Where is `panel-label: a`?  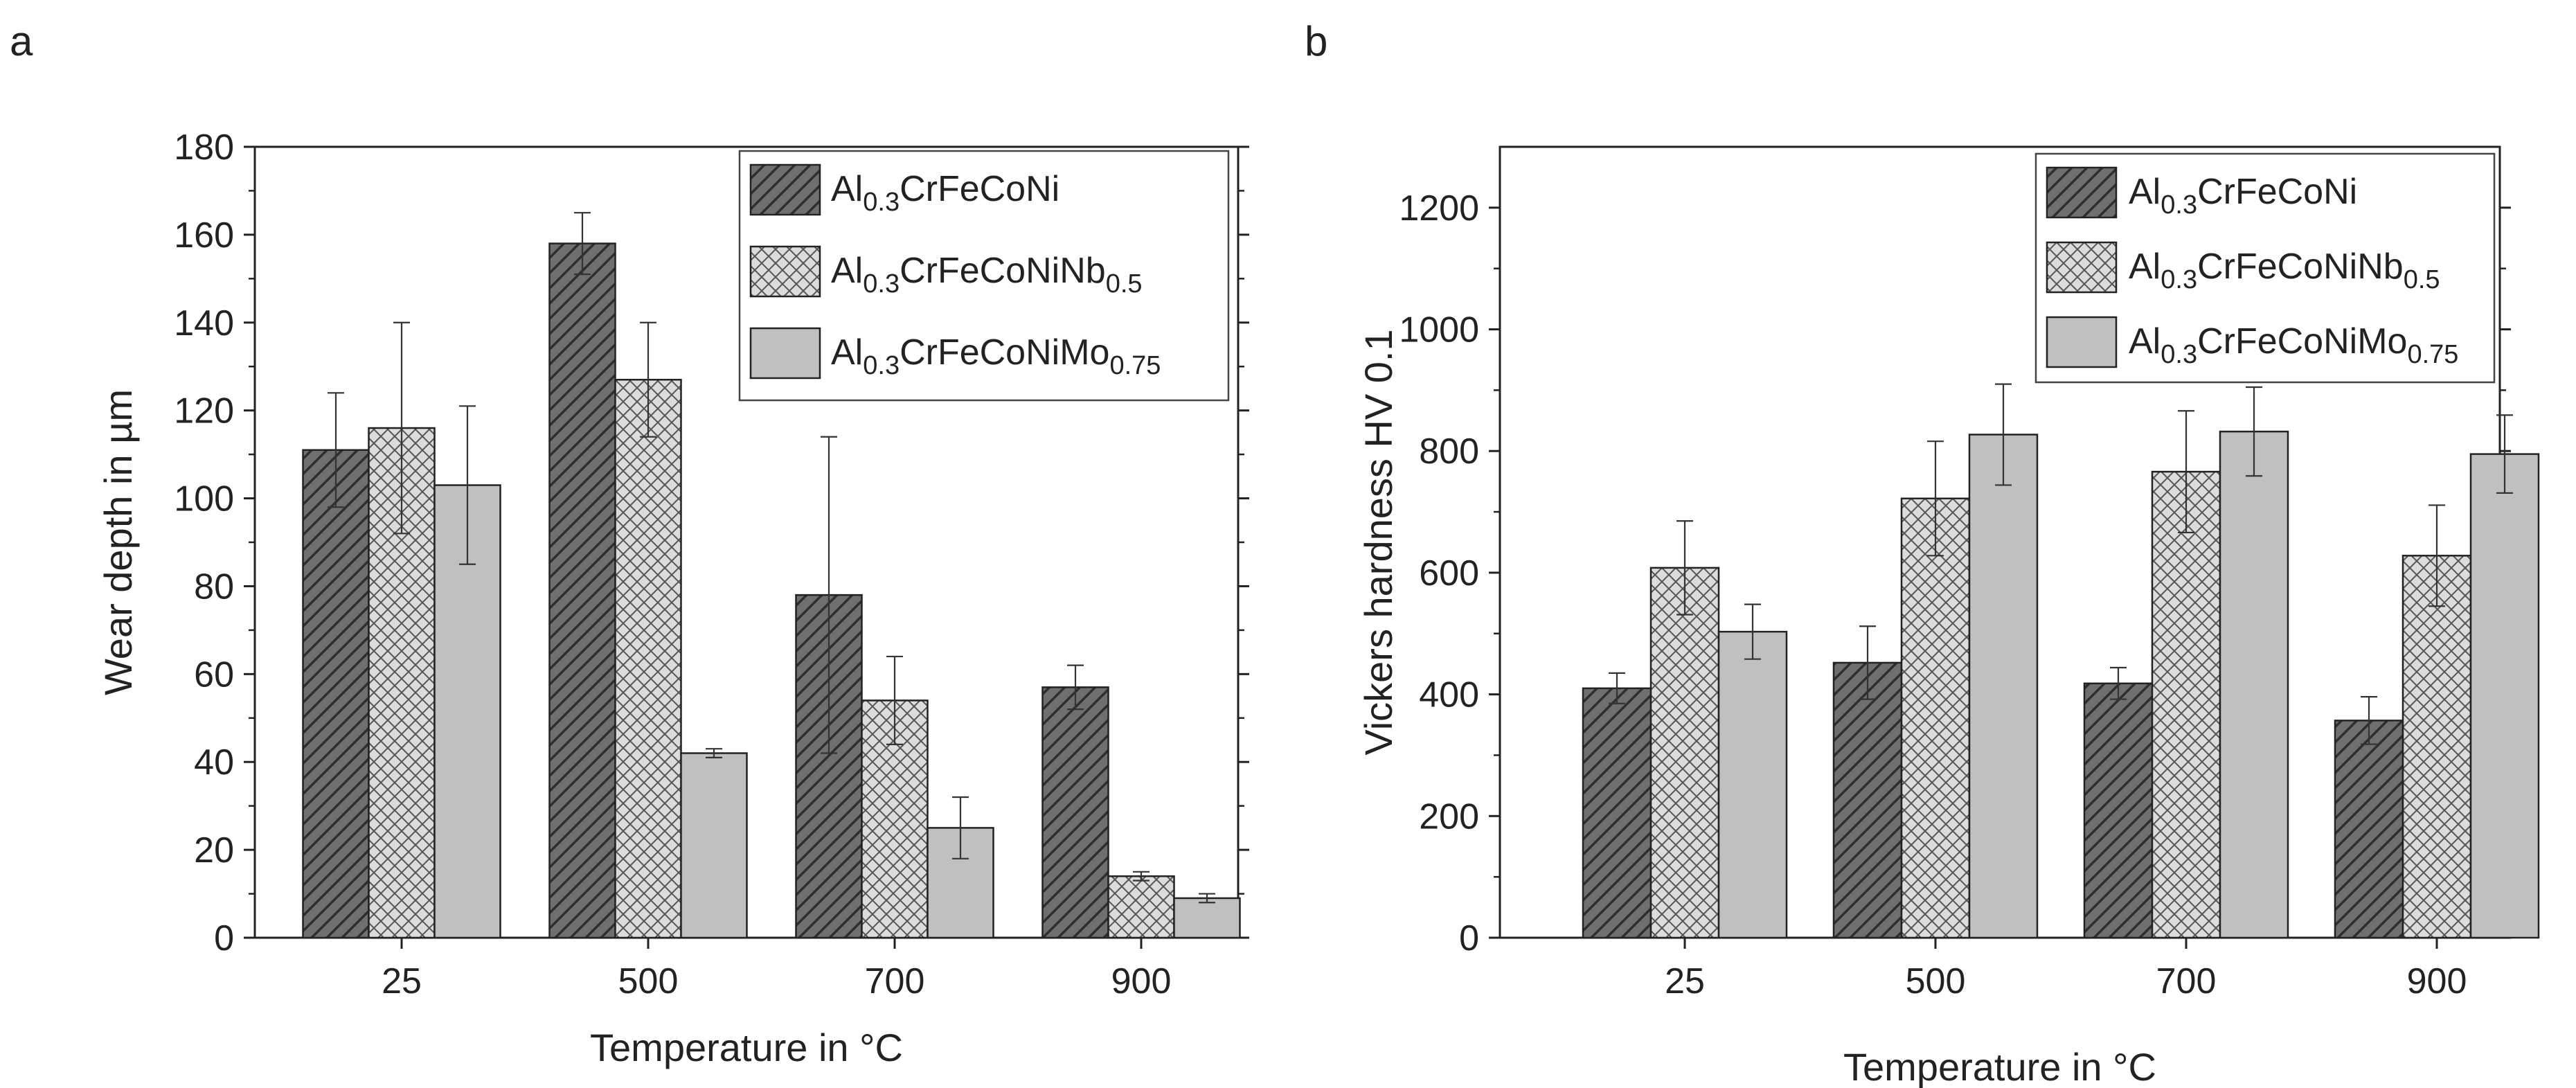
panel-label: a is located at coordinates (21, 41).